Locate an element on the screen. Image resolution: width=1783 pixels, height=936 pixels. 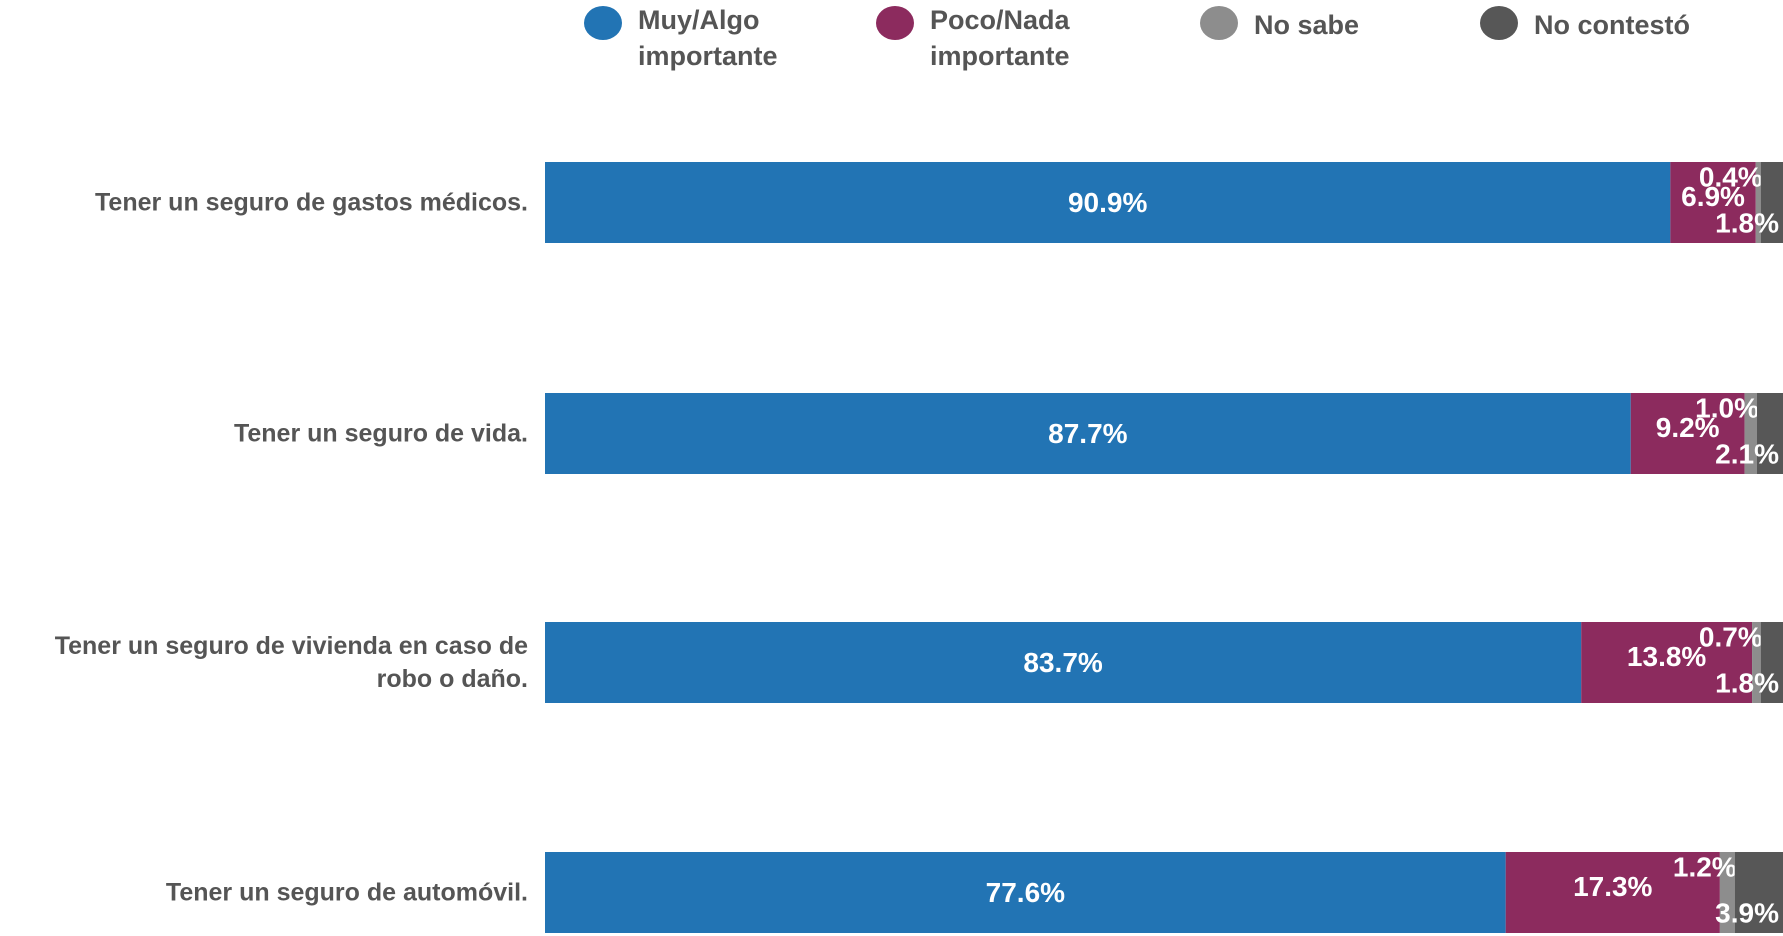
data-label: 0.4% is located at coordinates (1731, 176).